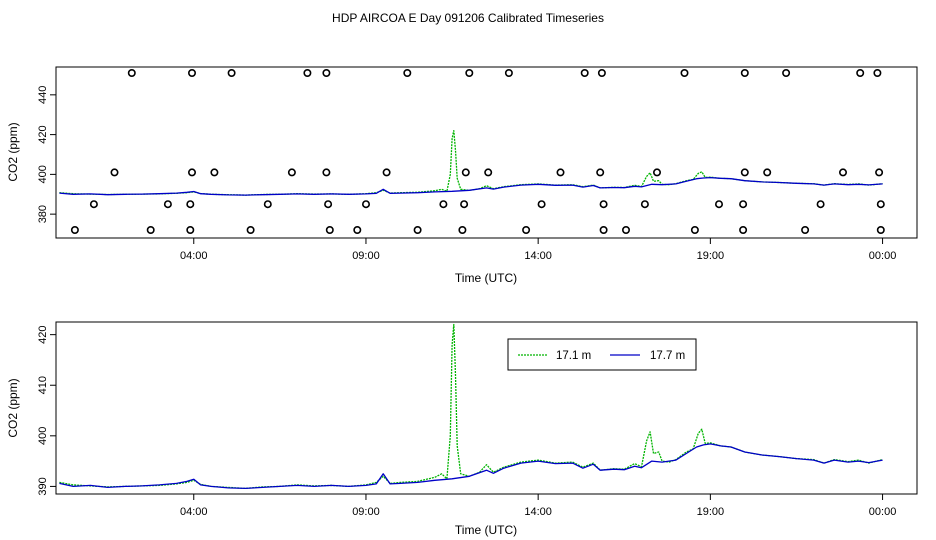 Image resolution: width=936 pixels, height=540 pixels. I want to click on legend-label-17-1: 17.1 m, so click(573, 356).